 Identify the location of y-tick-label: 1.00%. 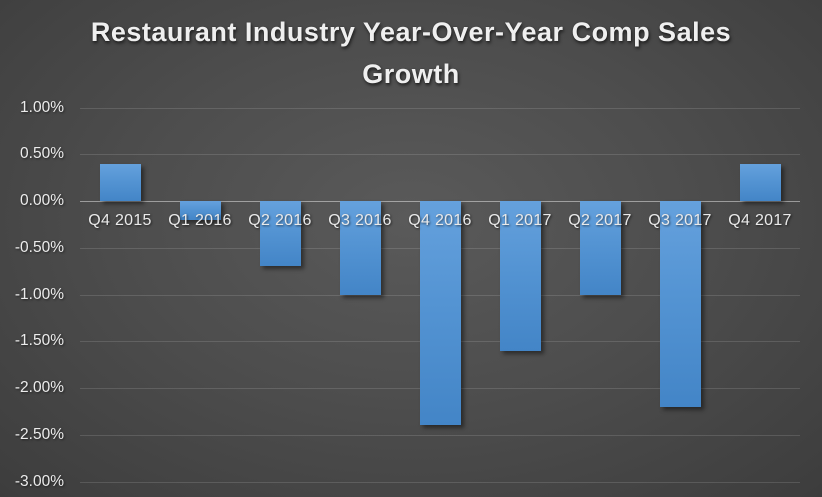
(42, 107).